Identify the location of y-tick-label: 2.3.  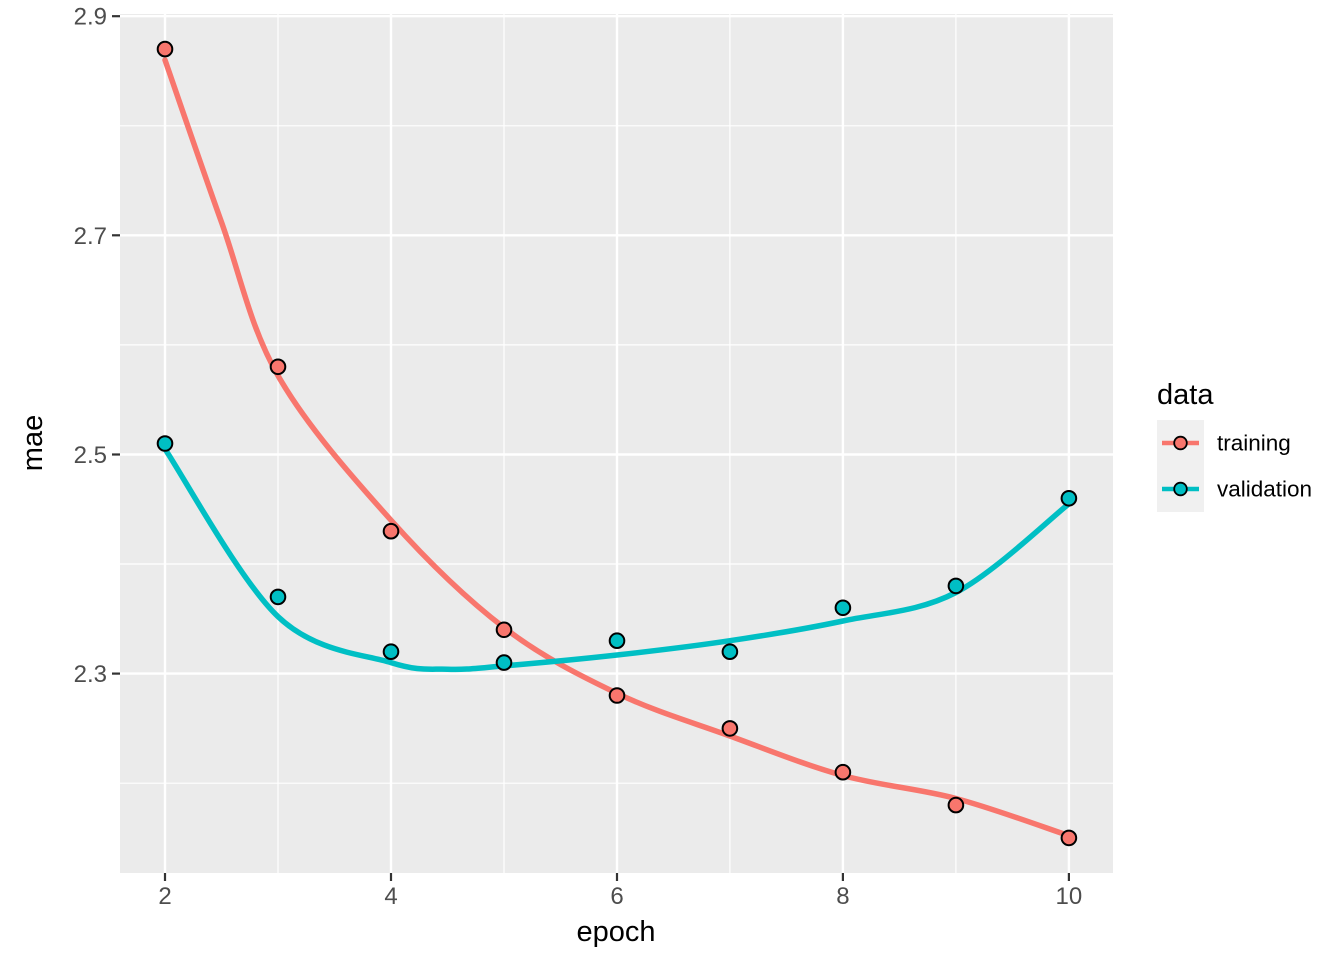
(90, 674).